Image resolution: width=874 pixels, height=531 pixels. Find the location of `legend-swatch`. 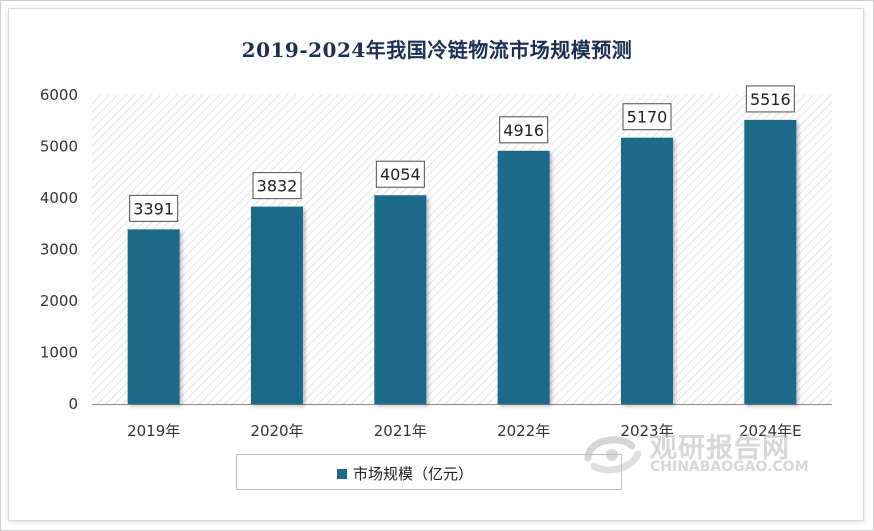

legend-swatch is located at coordinates (342, 474).